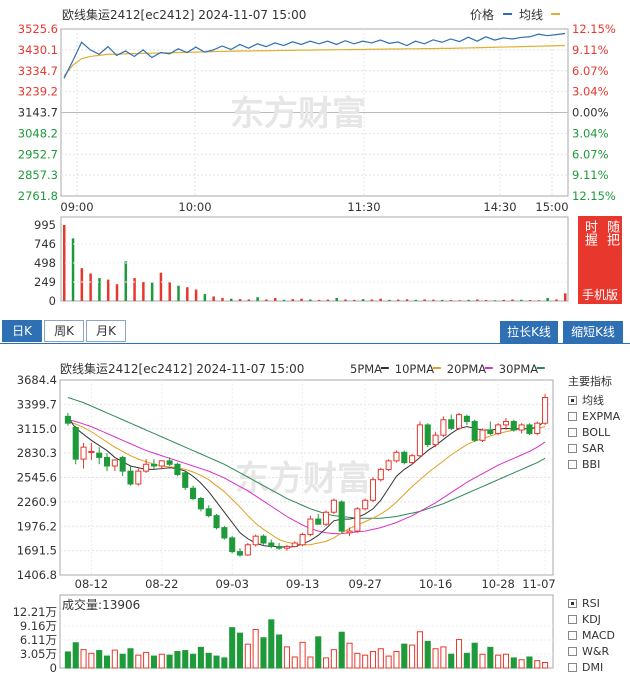 The width and height of the screenshot is (630, 676). What do you see at coordinates (91, 584) in the screenshot?
I see `kline-x-tick: 08-12` at bounding box center [91, 584].